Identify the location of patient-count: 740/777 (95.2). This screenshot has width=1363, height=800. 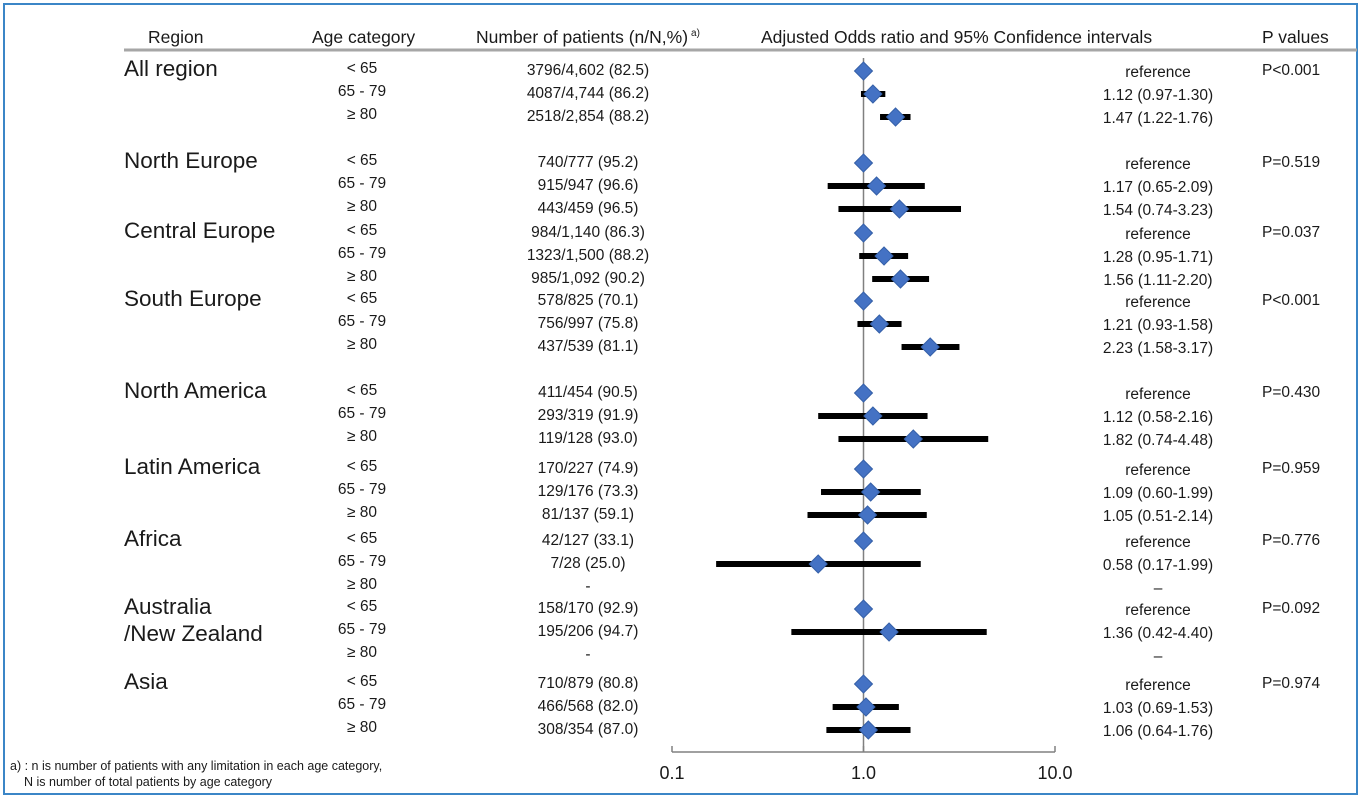
(588, 162).